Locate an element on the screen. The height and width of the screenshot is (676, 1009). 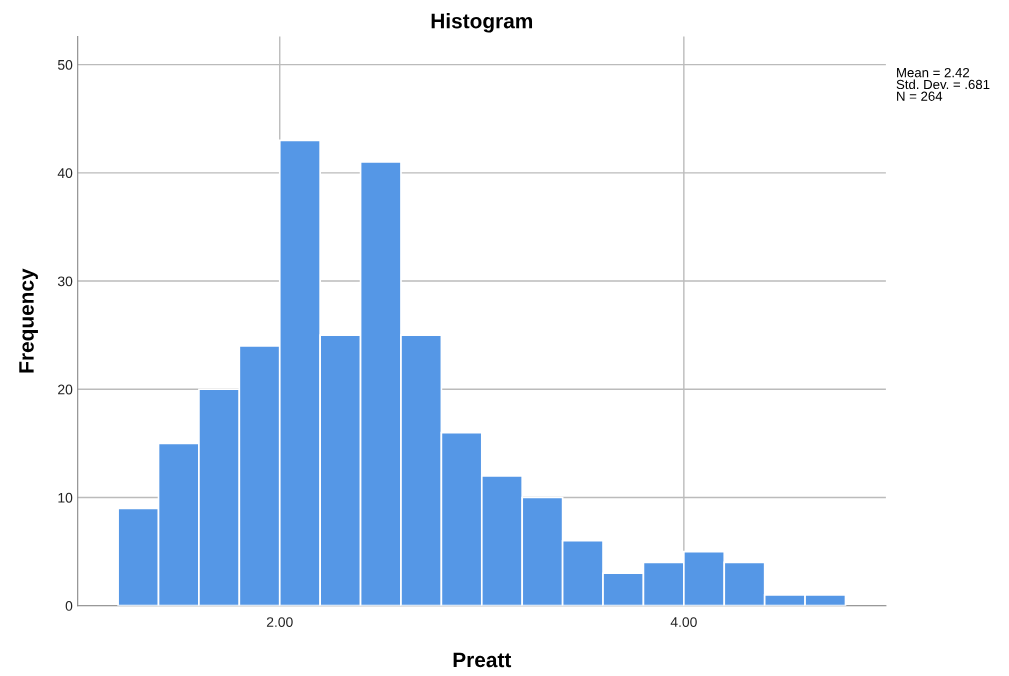
y-tick-label: 40 is located at coordinates (65, 173).